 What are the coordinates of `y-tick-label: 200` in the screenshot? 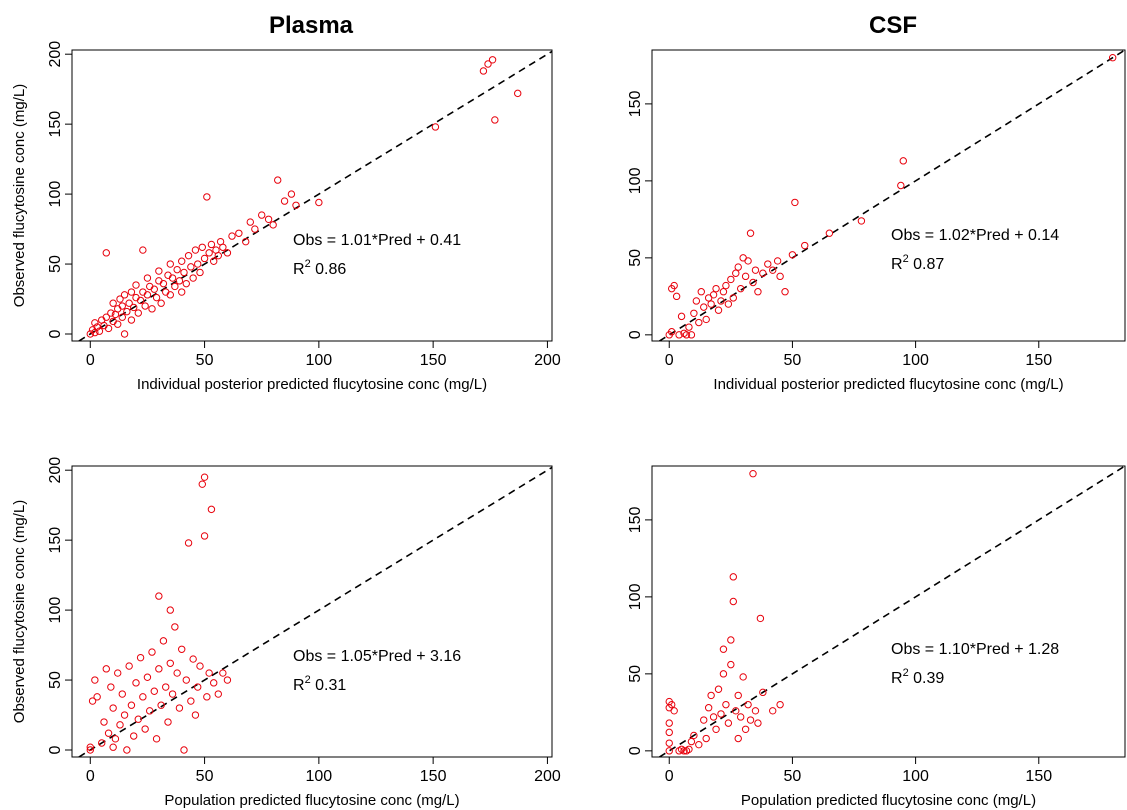 It's located at (55, 470).